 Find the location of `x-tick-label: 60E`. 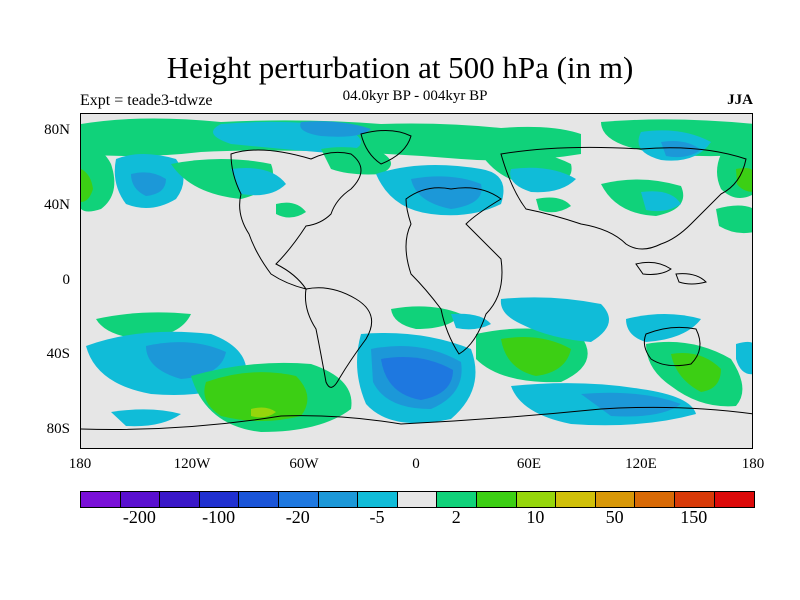

x-tick-label: 60E is located at coordinates (529, 464).